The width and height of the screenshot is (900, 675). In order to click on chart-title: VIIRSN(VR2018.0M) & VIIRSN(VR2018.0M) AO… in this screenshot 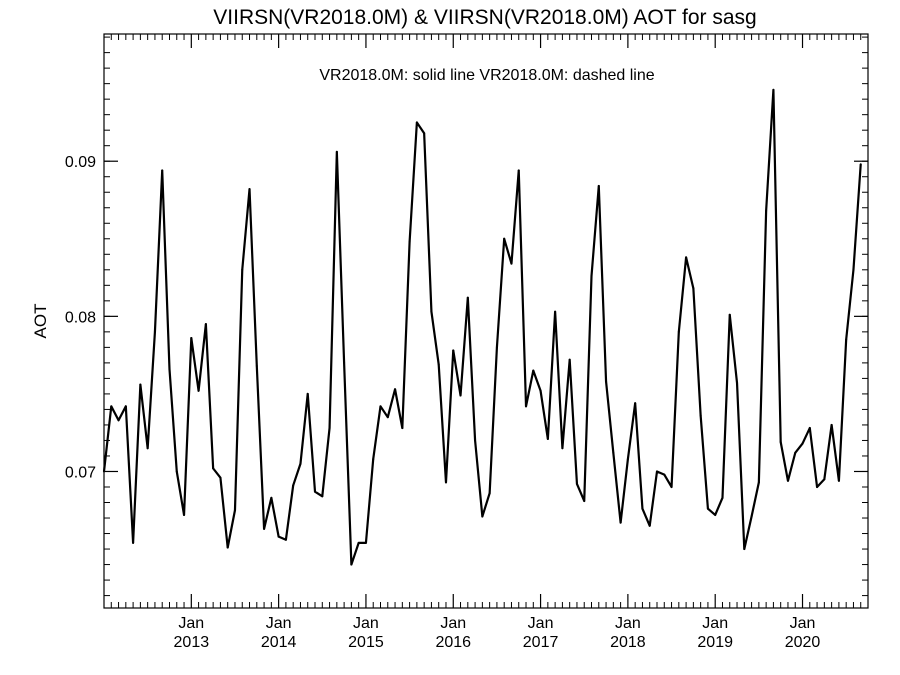, I will do `click(484, 17)`.